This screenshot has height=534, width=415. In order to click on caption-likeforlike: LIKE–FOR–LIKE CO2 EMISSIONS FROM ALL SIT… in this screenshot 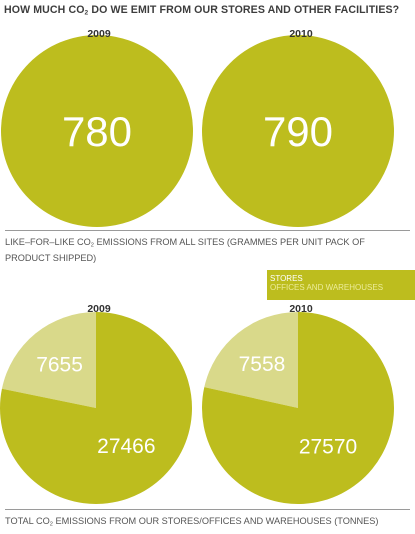, I will do `click(185, 250)`.